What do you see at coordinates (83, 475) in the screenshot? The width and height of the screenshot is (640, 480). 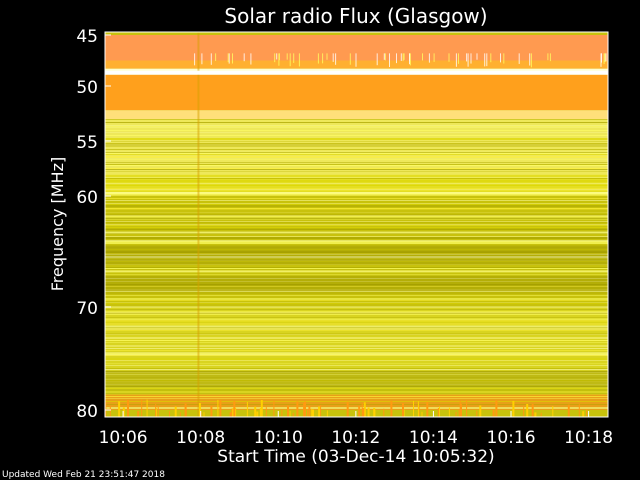 I see `updated-timestamp: Updated Wed Feb 21 23:51:47 2018` at bounding box center [83, 475].